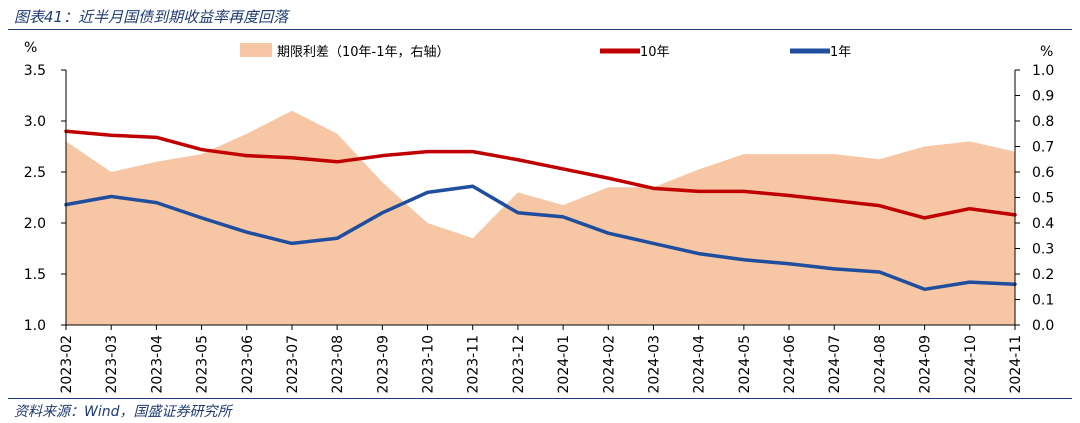 The image size is (1080, 423). I want to click on right-tick-label: 0.5, so click(1043, 199).